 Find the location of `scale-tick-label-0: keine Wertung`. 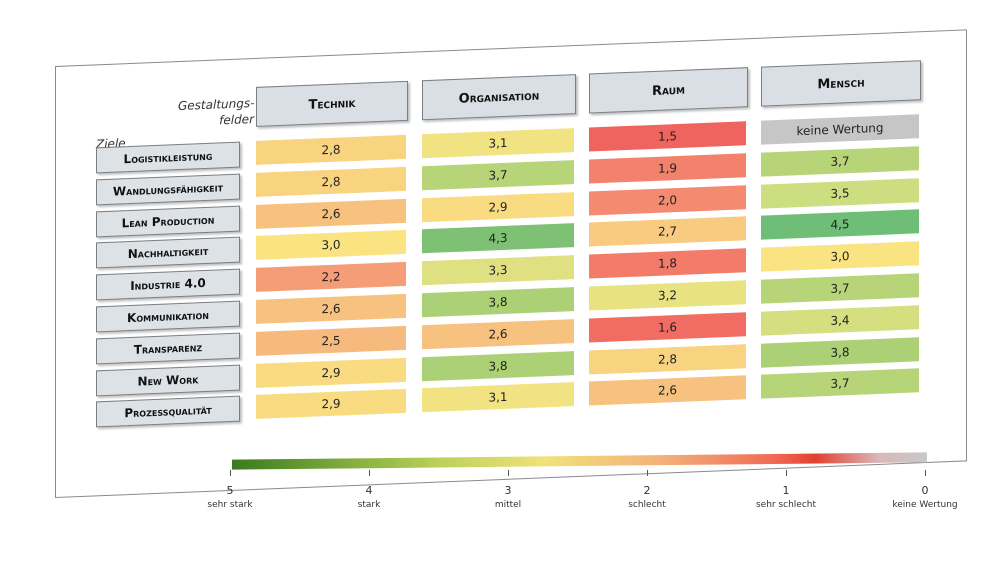

scale-tick-label-0: keine Wertung is located at coordinates (925, 505).